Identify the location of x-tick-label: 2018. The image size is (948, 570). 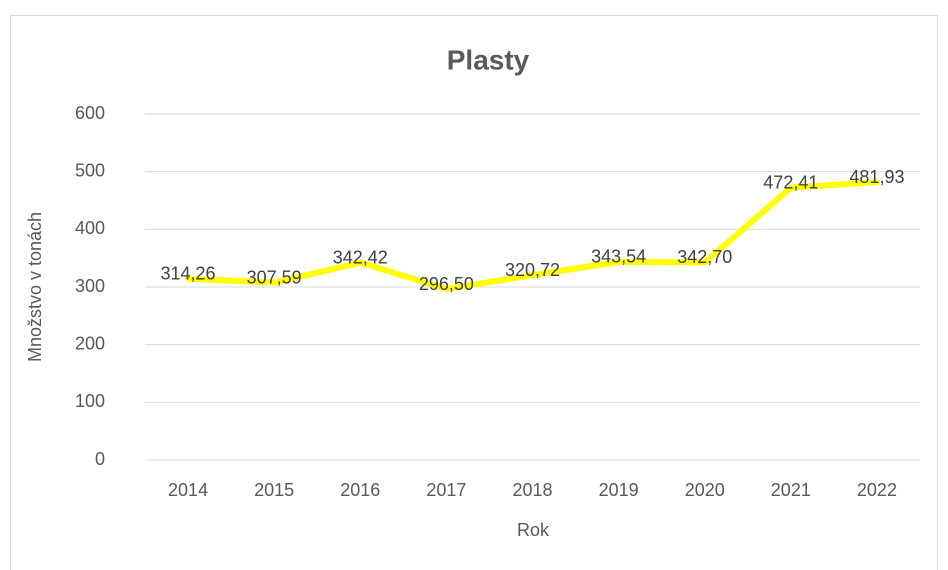
(532, 490).